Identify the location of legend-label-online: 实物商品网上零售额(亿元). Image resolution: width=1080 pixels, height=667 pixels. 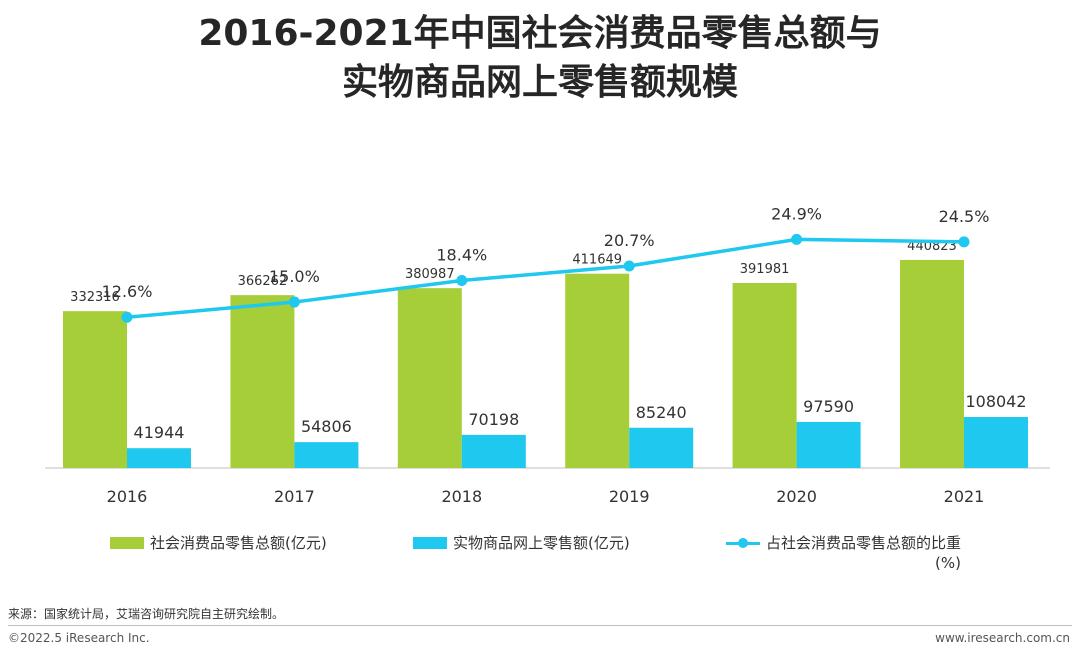
(541, 543).